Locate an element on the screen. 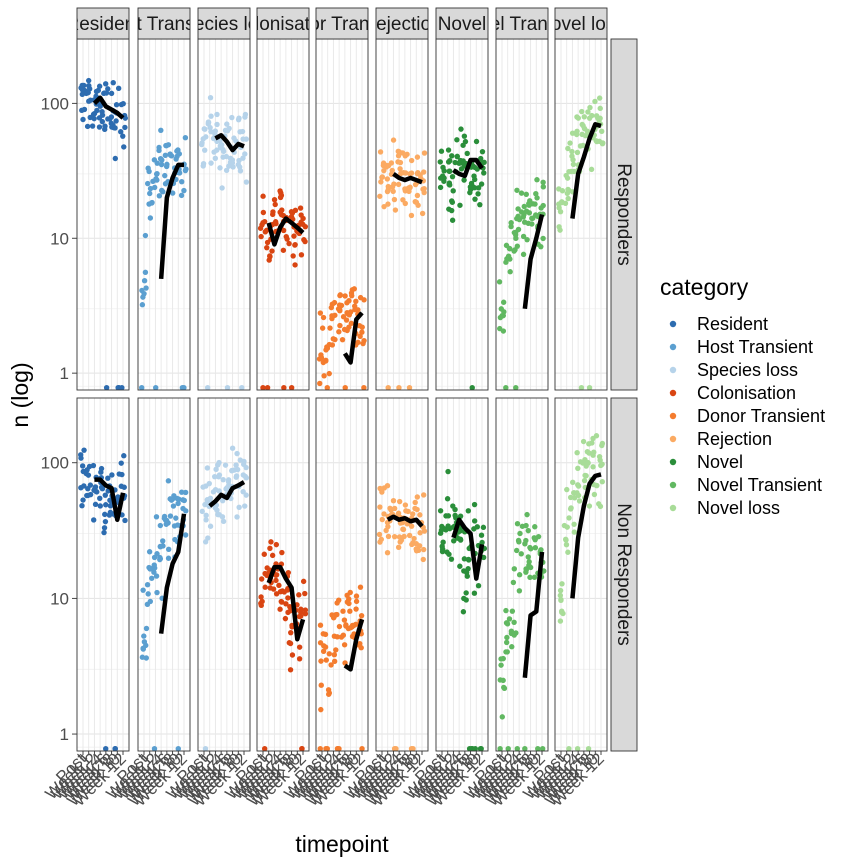 This screenshot has width=864, height=864. y-tick-label: 1 is located at coordinates (64, 373).